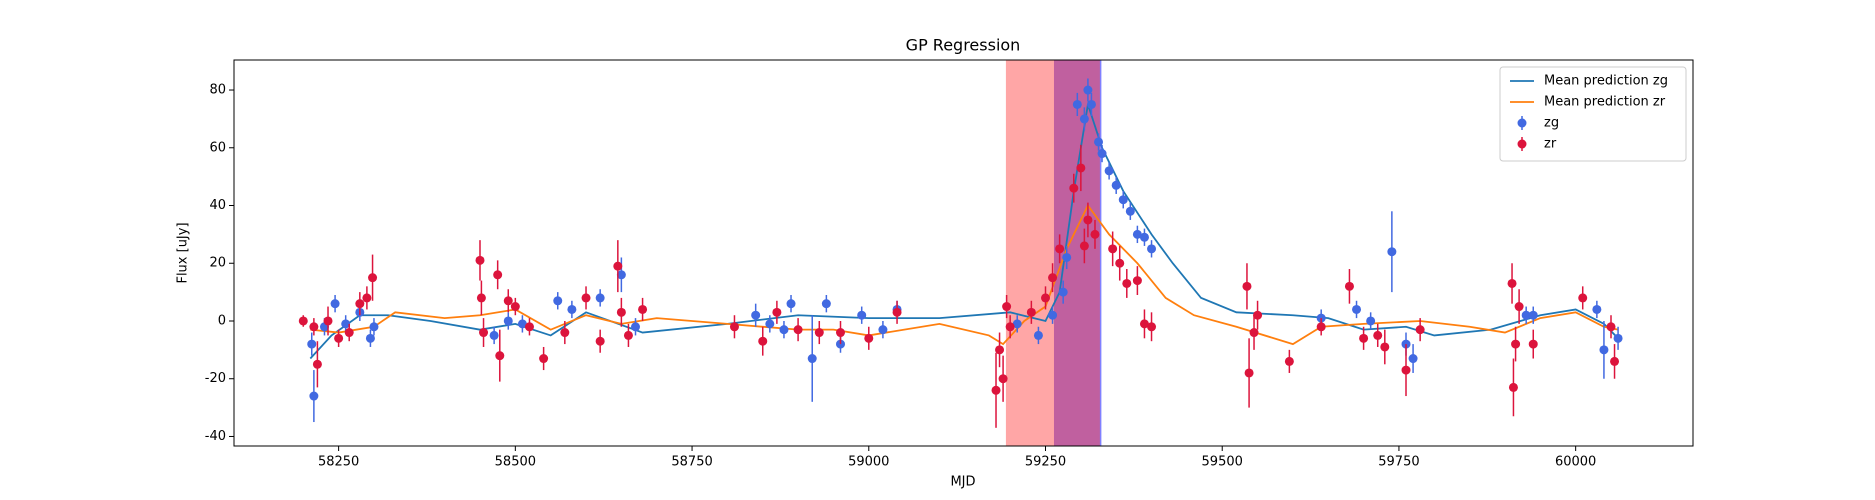 The height and width of the screenshot is (500, 1875). What do you see at coordinates (183, 252) in the screenshot?
I see `y-axis-label: Flux [uJy]` at bounding box center [183, 252].